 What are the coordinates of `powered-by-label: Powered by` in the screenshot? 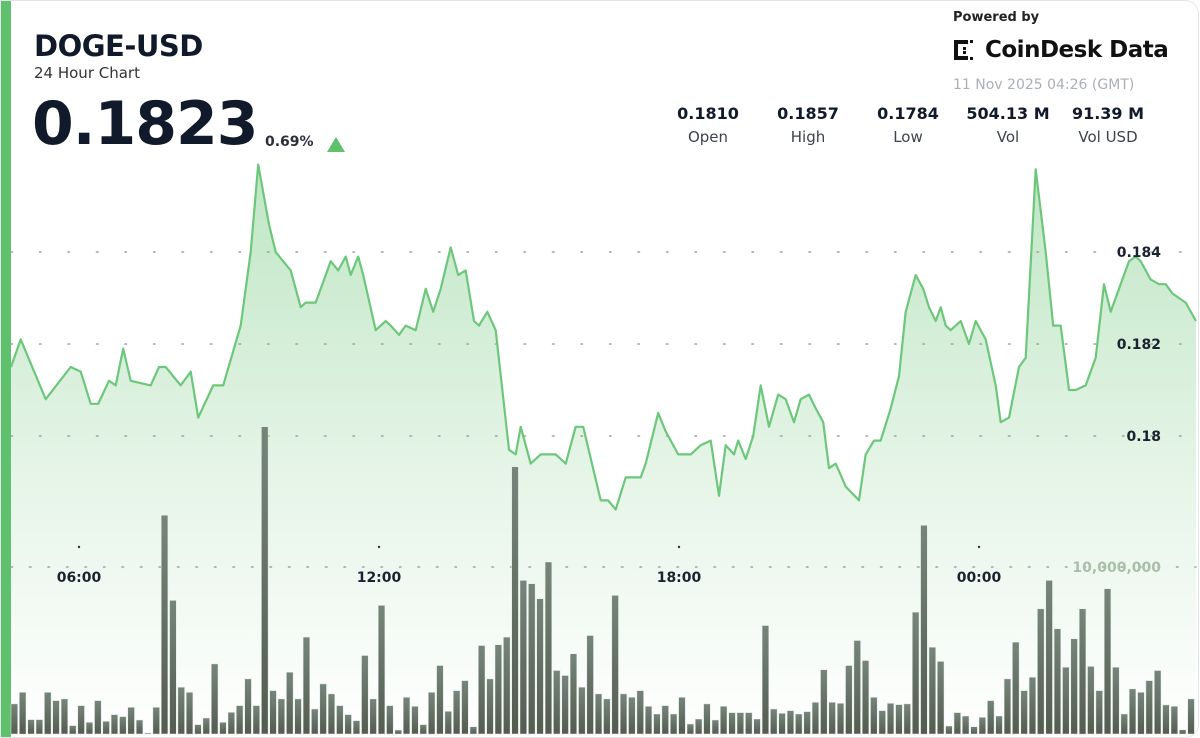 It's located at (996, 17).